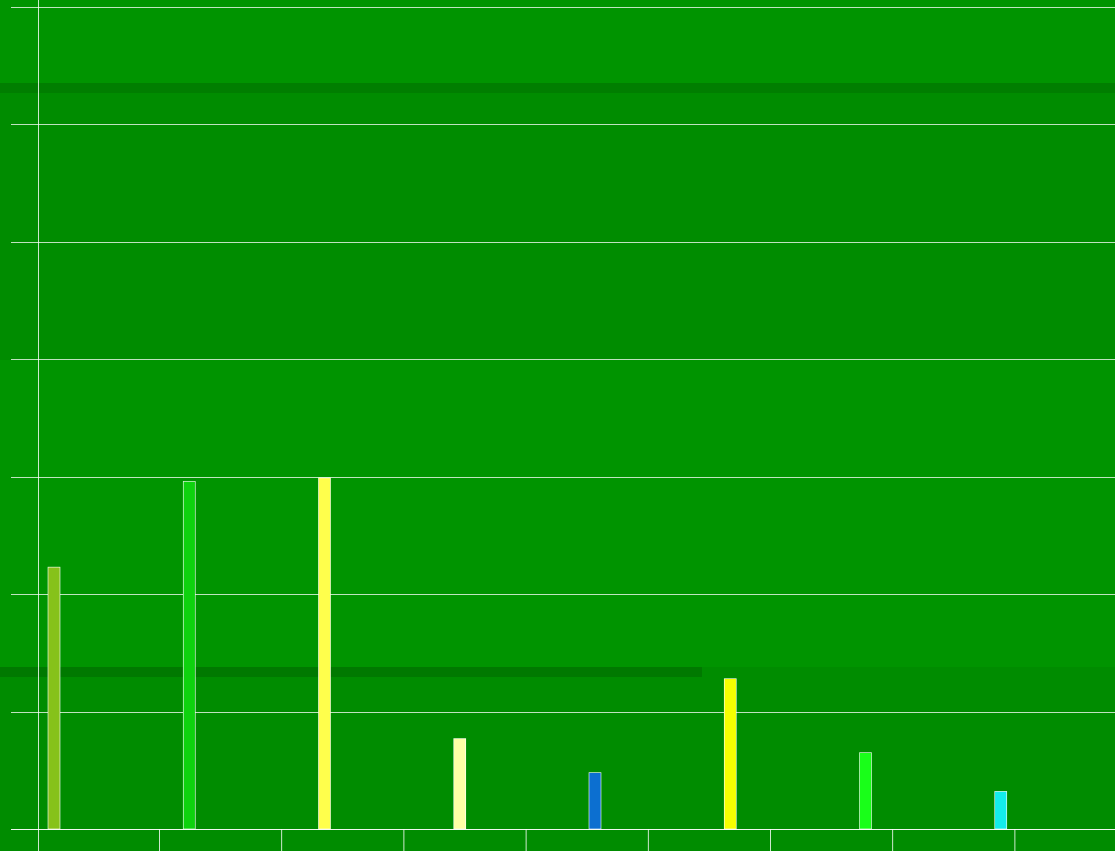  I want to click on background-band-top, so click(557, 41).